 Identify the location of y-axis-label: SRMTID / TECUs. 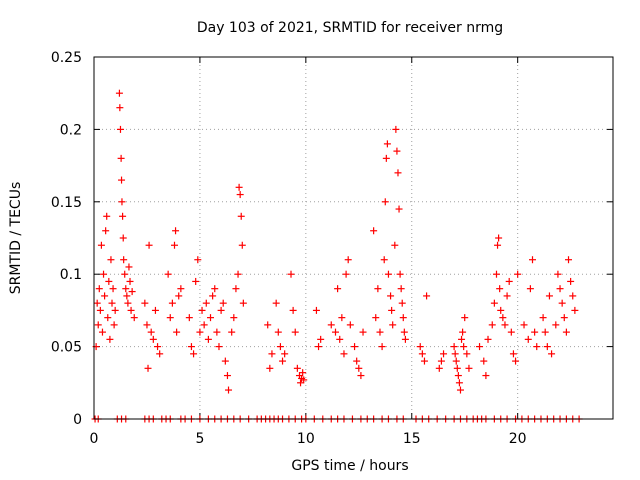
(16, 238).